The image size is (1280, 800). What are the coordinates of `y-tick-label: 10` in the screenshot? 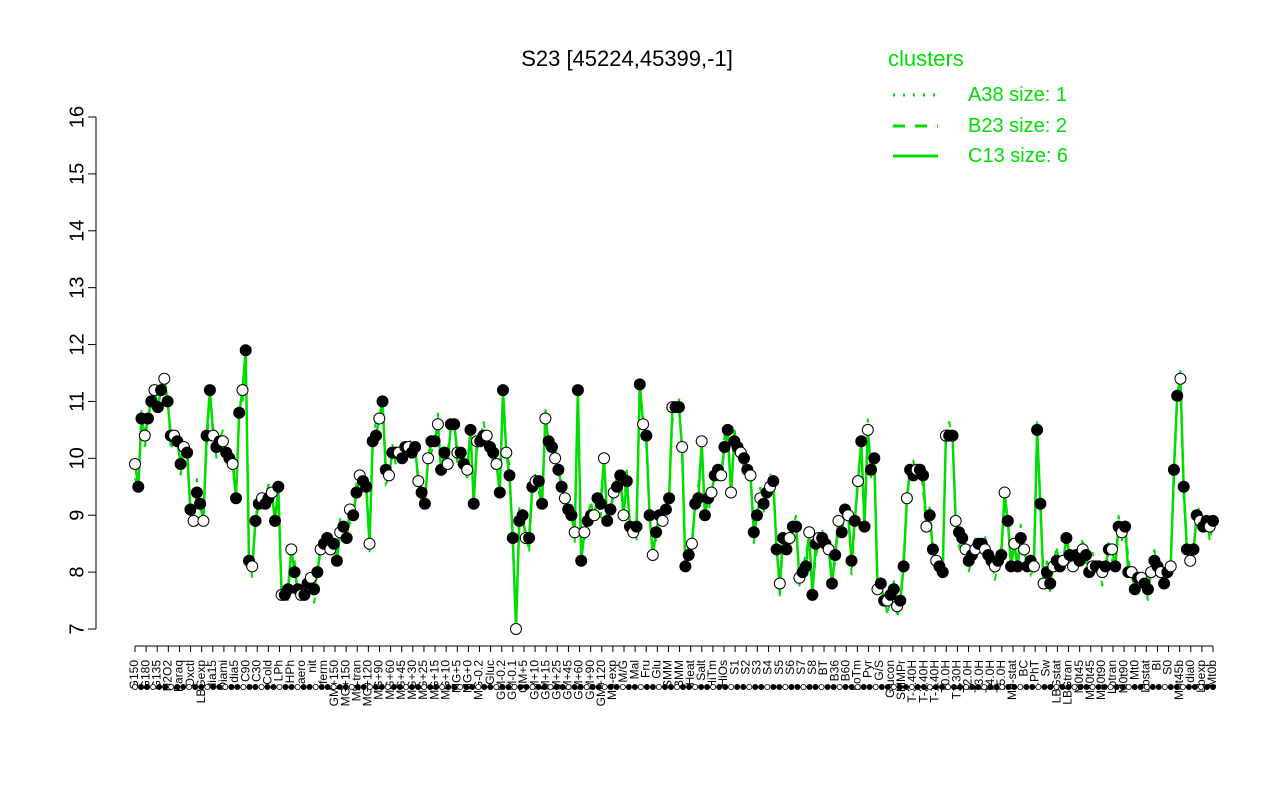 It's located at (77, 458).